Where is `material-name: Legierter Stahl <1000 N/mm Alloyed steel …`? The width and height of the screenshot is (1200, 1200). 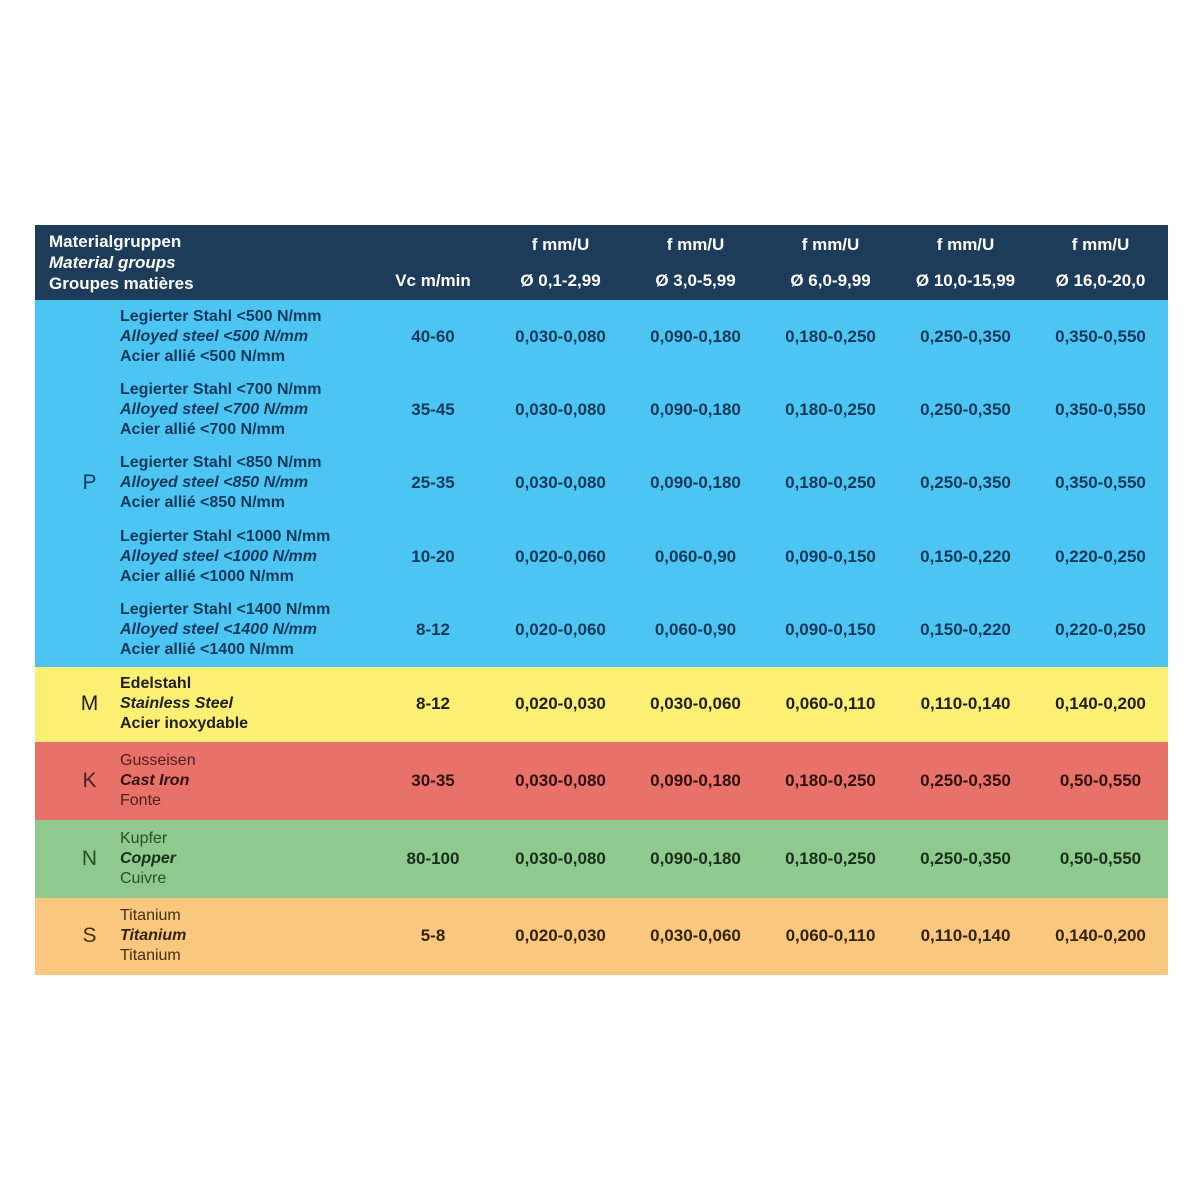 material-name: Legierter Stahl <1000 N/mm Alloyed steel … is located at coordinates (246, 557).